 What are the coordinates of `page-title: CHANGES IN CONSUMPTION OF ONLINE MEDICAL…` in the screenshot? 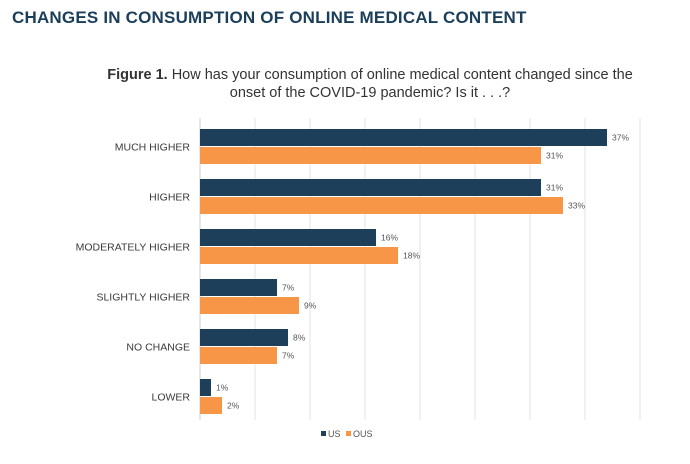 It's located at (269, 17).